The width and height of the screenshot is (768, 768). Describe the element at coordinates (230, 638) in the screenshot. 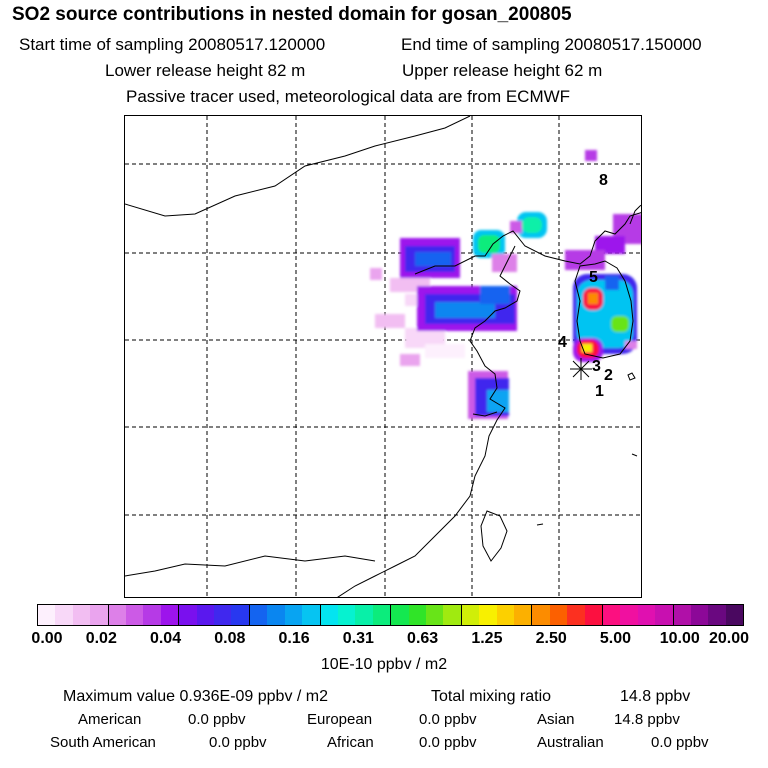

I see `colorbar-tick-label: 0.08` at that location.